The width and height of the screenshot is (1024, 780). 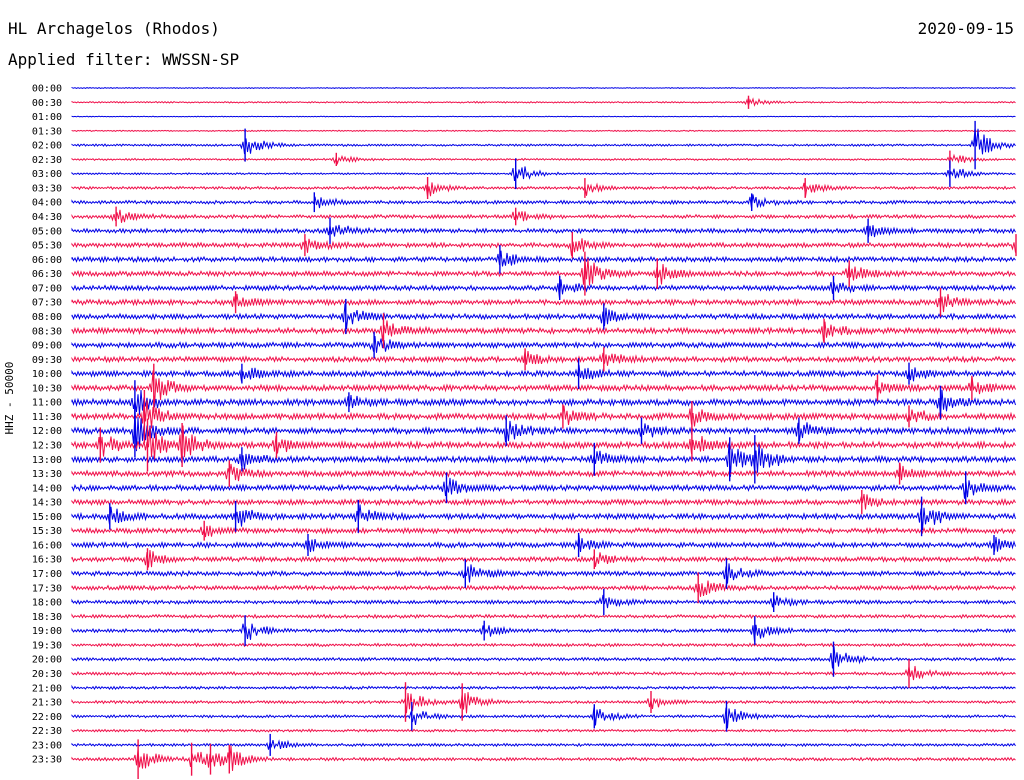 I want to click on row-time-label: 13:30, so click(x=47, y=474).